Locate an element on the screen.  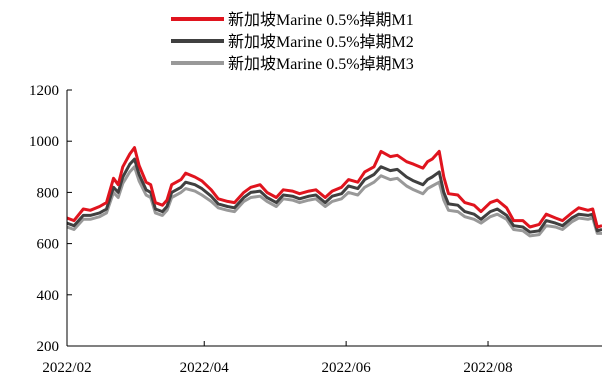
y-tick-label: 1000 is located at coordinates (44, 142).